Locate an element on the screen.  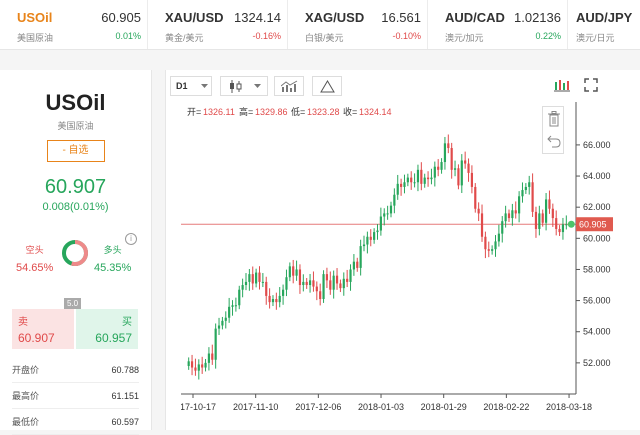
stat-row-open: 开盘价 60.788 is located at coordinates (75, 370).